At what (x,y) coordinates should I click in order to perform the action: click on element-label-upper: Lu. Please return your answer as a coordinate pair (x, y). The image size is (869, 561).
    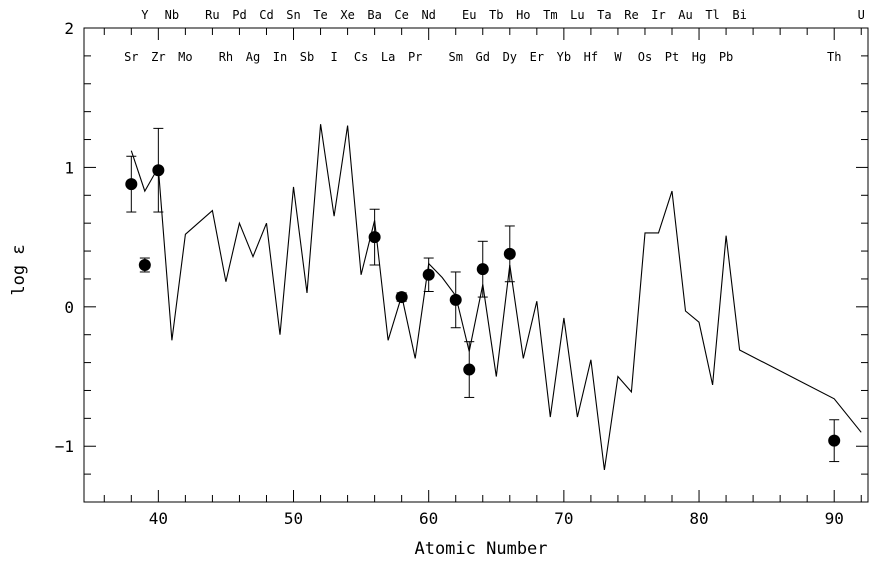
    Looking at the image, I should click on (577, 15).